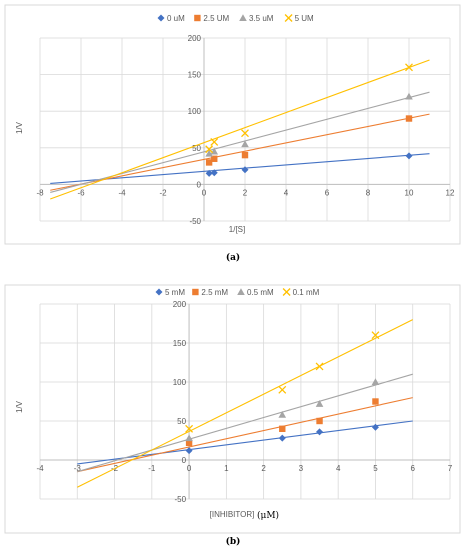 This screenshot has height=550, width=466. Describe the element at coordinates (306, 292) in the screenshot. I see `chart-b-legend-label-3: 0.1 mM` at that location.